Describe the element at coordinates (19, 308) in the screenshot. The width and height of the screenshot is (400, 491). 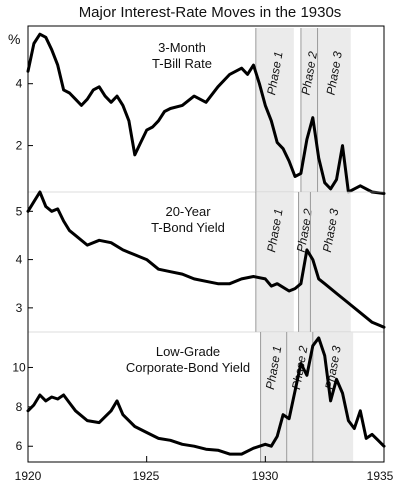
I see `y-tick-label: 3` at that location.